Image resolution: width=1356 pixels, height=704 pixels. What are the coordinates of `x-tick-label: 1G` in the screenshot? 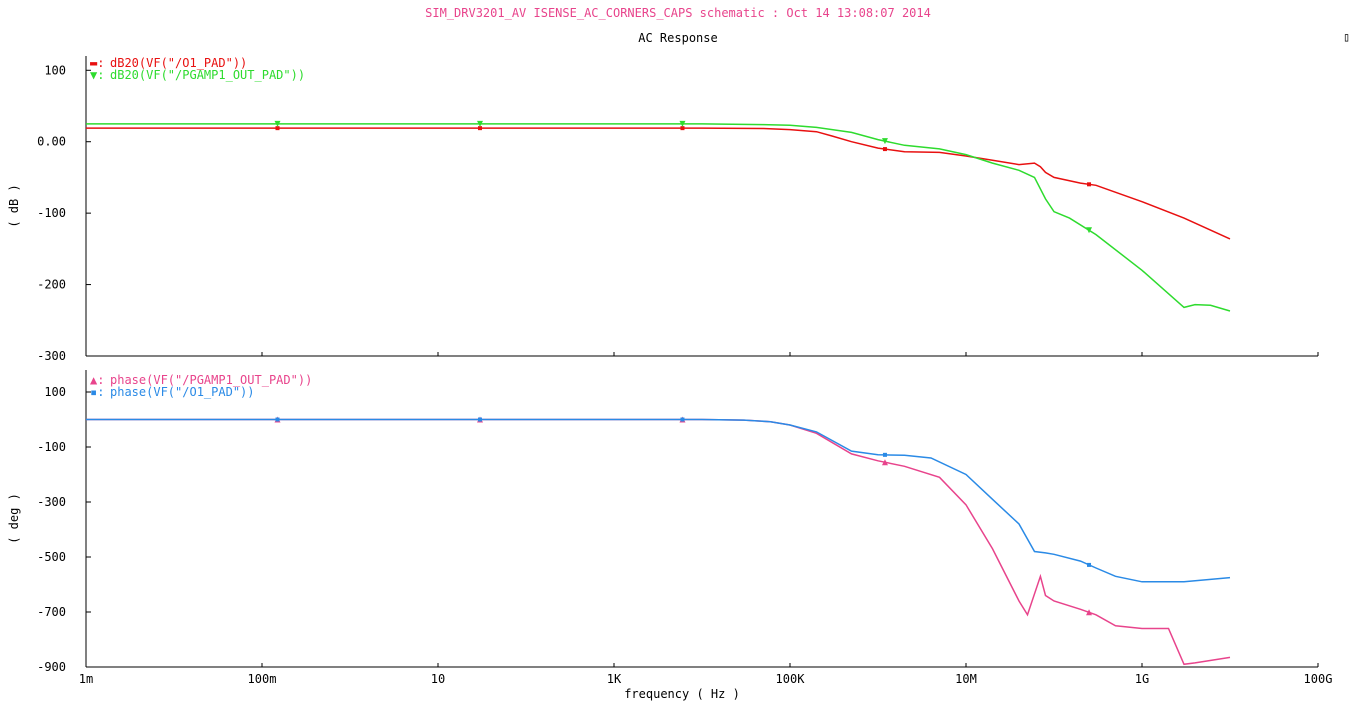 It's located at (1142, 679).